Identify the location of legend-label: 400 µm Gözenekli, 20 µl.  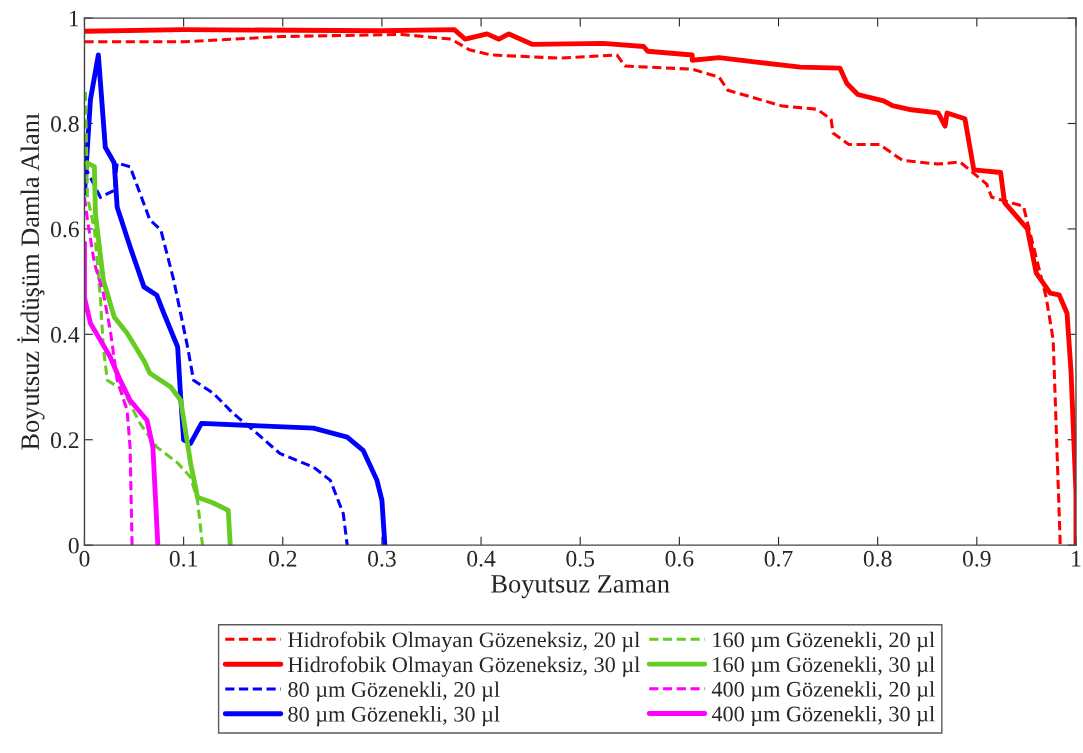
(823, 691).